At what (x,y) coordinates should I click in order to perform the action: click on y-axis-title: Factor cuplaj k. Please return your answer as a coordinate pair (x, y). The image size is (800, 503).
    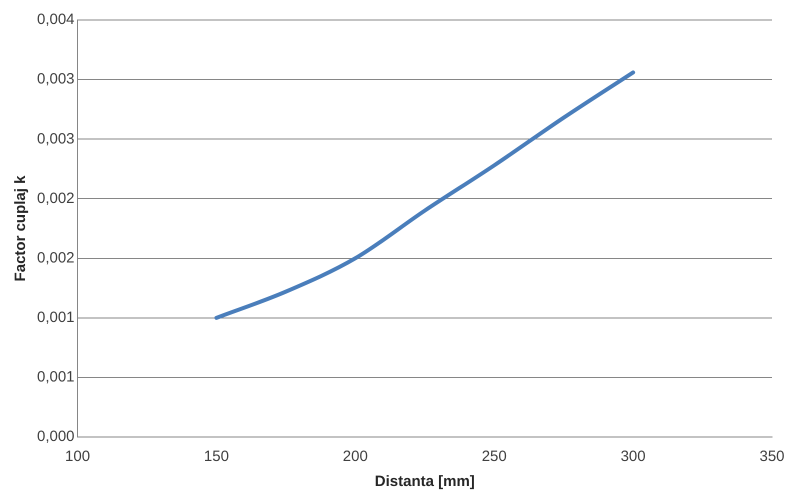
    Looking at the image, I should click on (21, 228).